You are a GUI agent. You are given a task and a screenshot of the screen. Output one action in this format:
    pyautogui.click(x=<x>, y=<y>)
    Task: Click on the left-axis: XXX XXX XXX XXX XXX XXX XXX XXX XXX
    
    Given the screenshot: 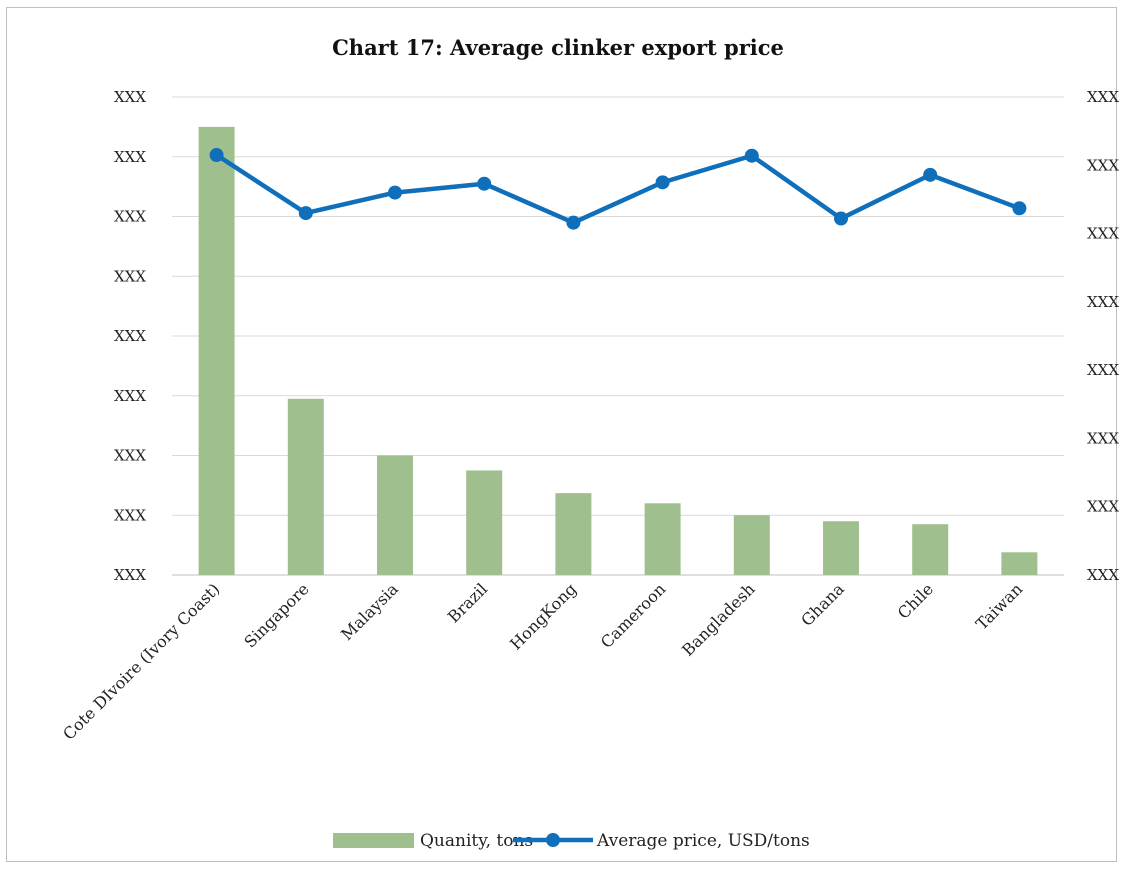 What is the action you would take?
    pyautogui.click(x=130, y=336)
    